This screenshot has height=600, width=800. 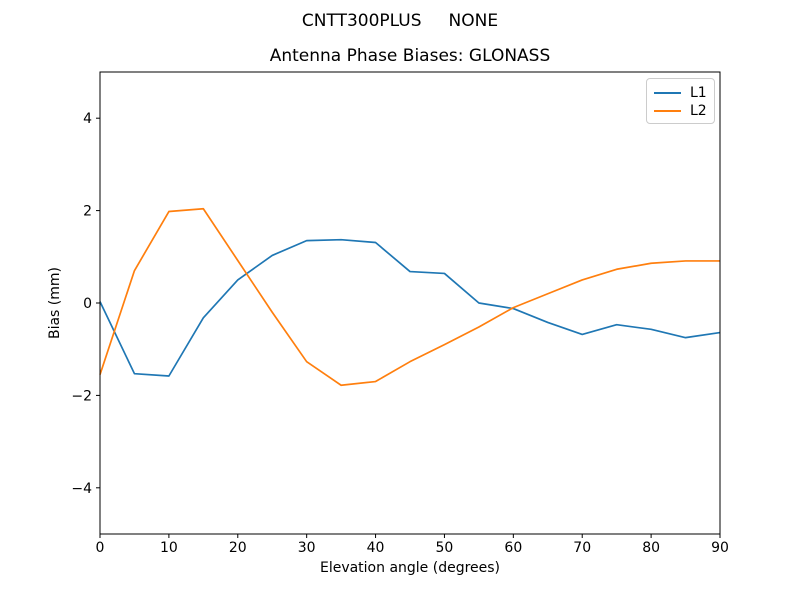 I want to click on x-axis-label: Elevation angle (degrees), so click(x=410, y=568).